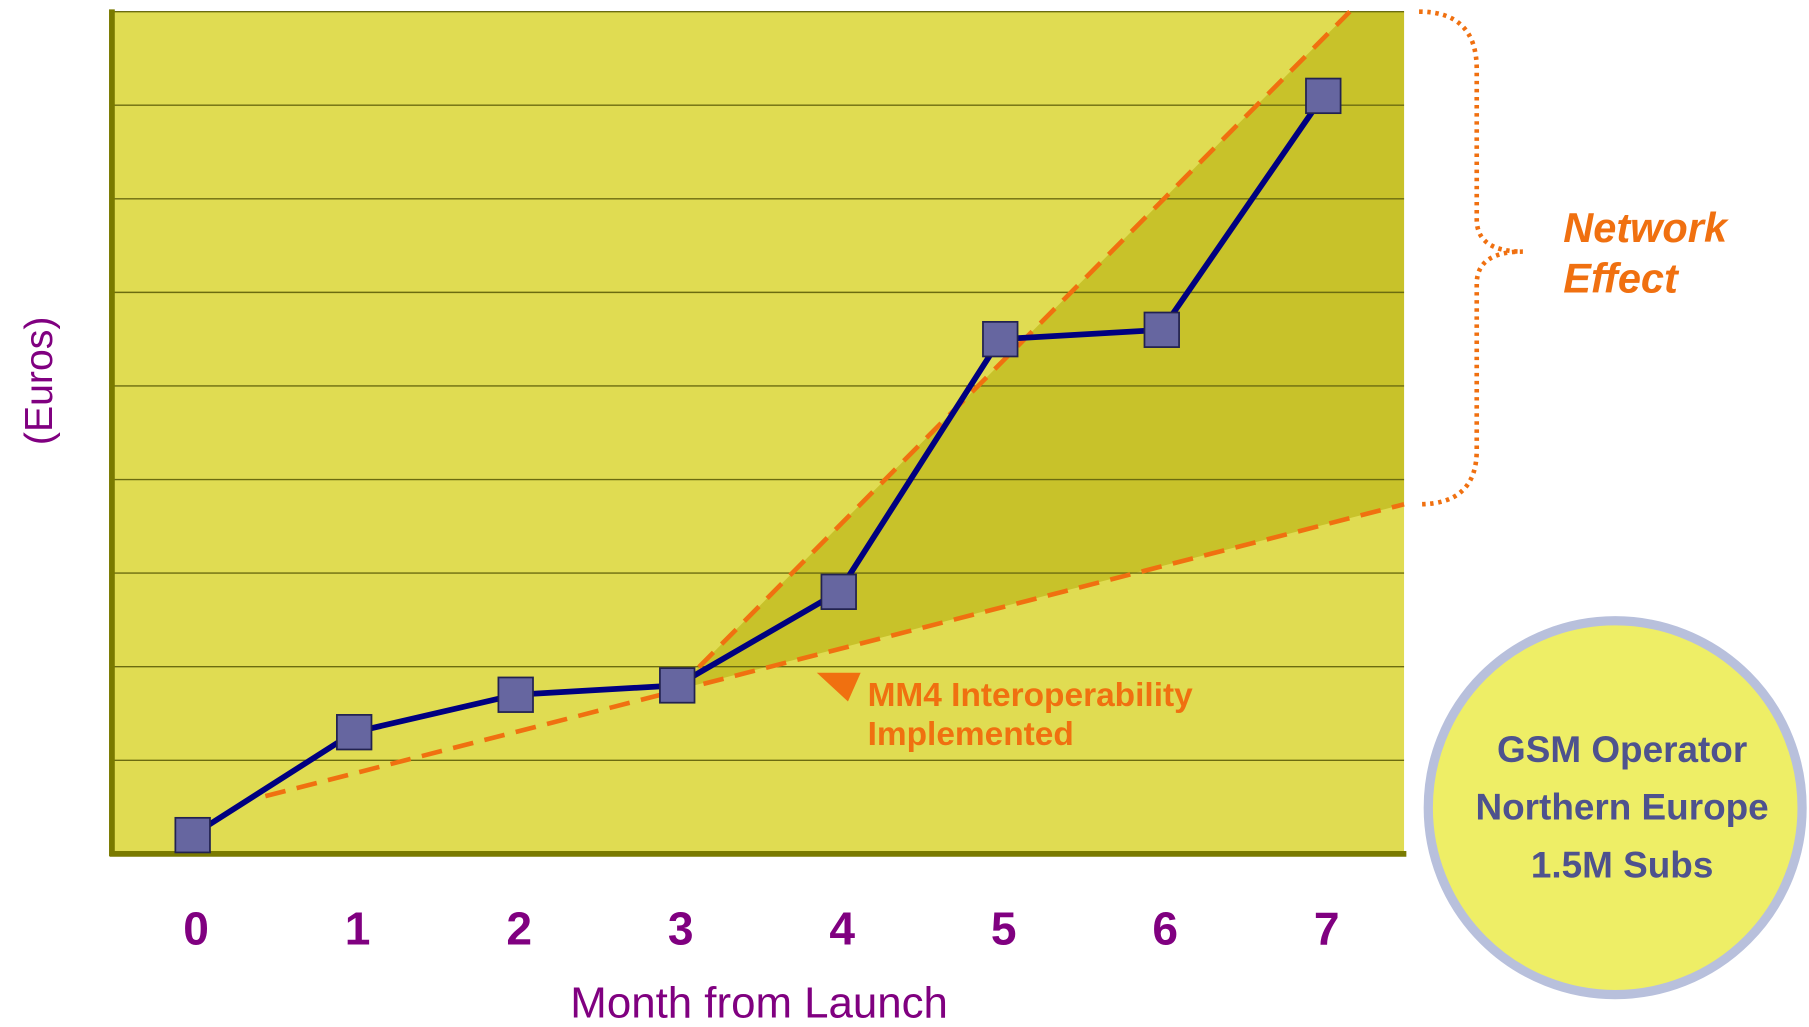  I want to click on x-tick-label: 0, so click(196, 928).